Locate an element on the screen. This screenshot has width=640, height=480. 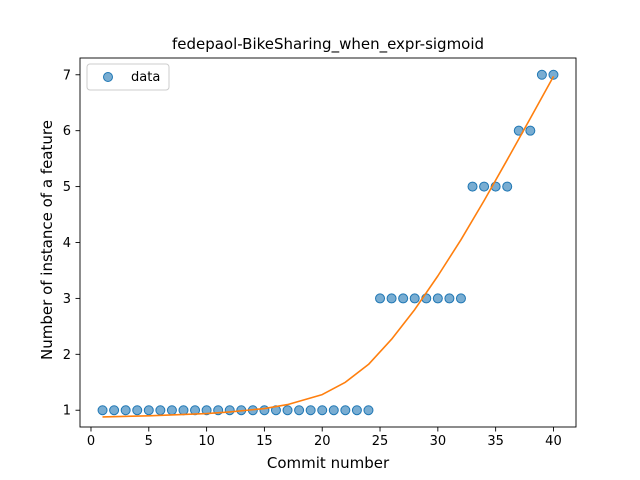
legend-label-data: data is located at coordinates (145, 77).